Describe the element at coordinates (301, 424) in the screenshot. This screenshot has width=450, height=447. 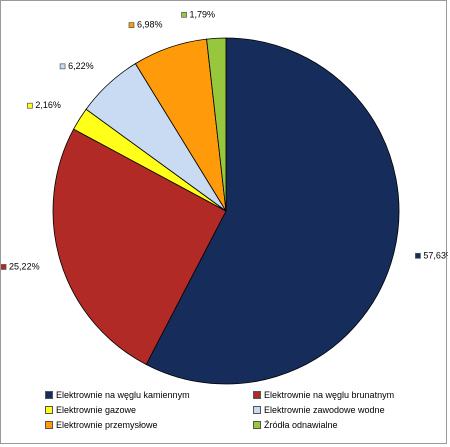
I see `legend-label: Źródła odnawialne` at that location.